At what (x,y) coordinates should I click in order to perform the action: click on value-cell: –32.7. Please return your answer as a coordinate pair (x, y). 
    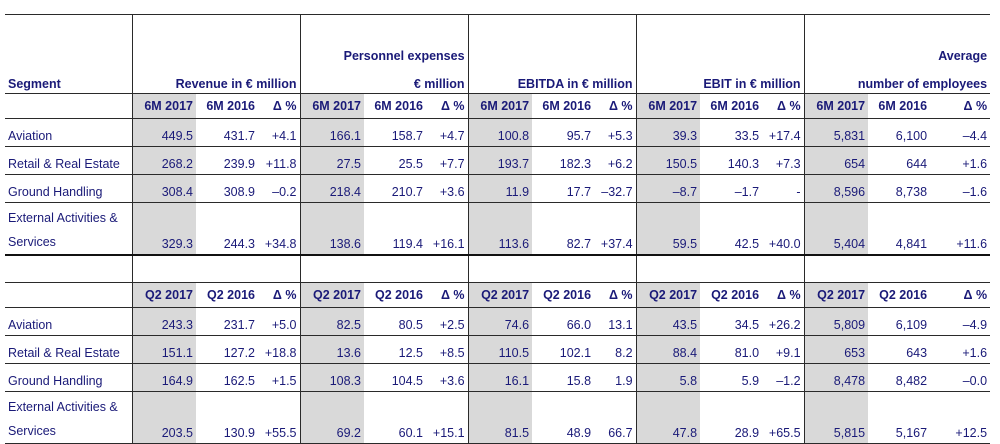
    Looking at the image, I should click on (615, 188).